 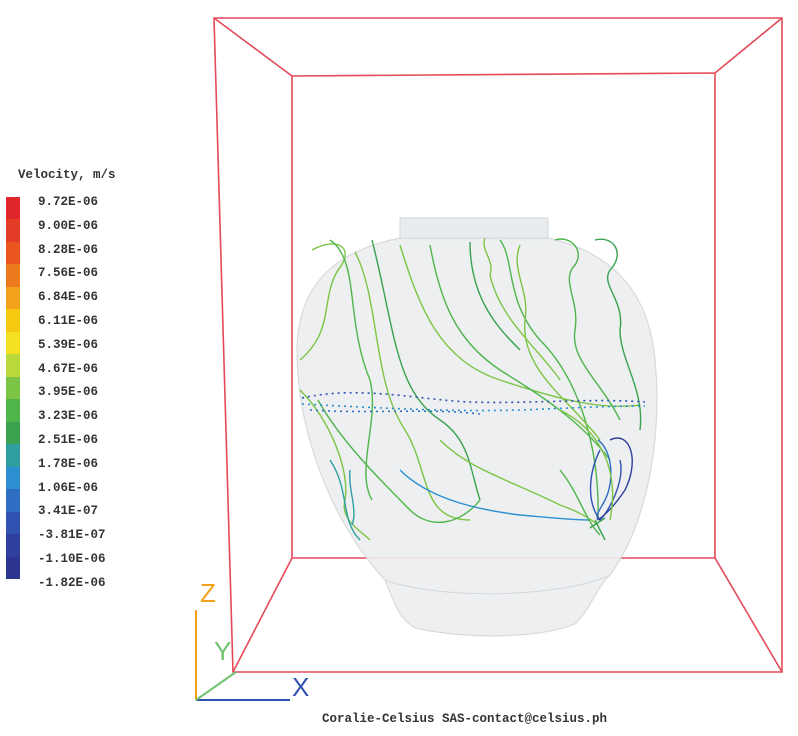 What do you see at coordinates (68, 368) in the screenshot?
I see `legend-value: 4.67E-06` at bounding box center [68, 368].